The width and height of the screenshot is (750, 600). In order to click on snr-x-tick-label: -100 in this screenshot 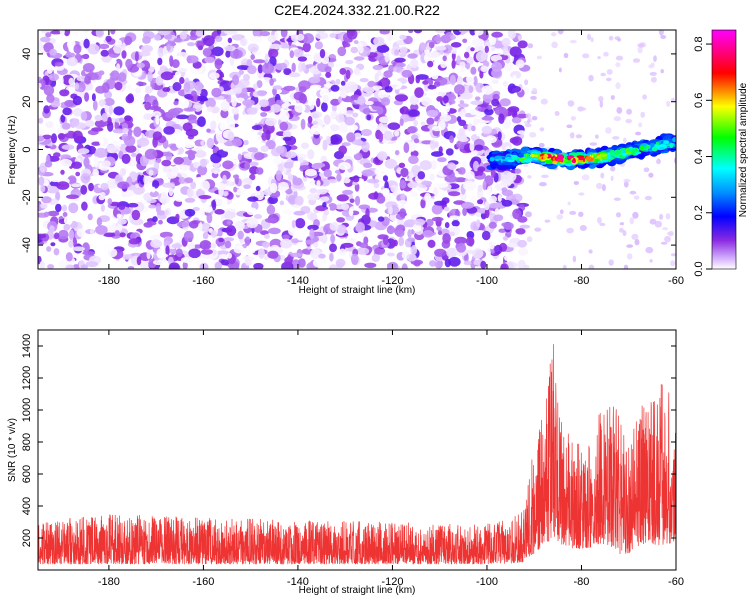, I will do `click(487, 582)`.